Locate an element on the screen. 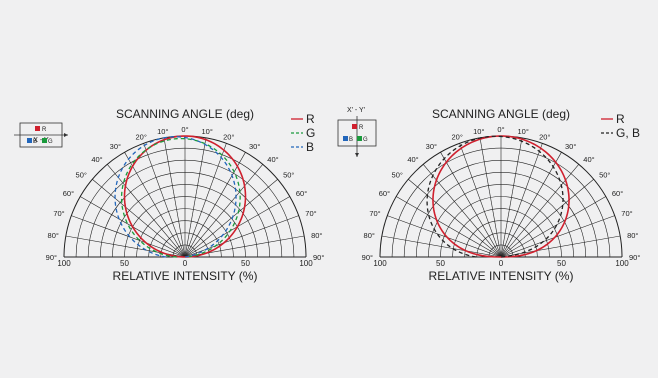 The image size is (658, 378). series-curve-r is located at coordinates (185, 196).